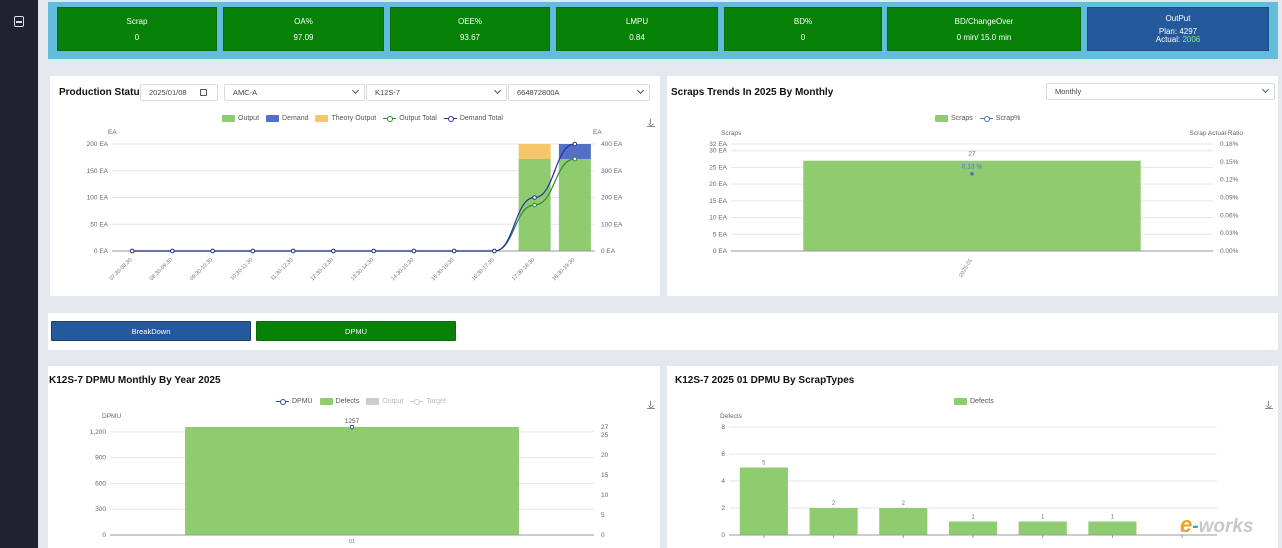 The image size is (1282, 548). Describe the element at coordinates (718, 151) in the screenshot. I see `y-tick-label: 30 EA` at that location.